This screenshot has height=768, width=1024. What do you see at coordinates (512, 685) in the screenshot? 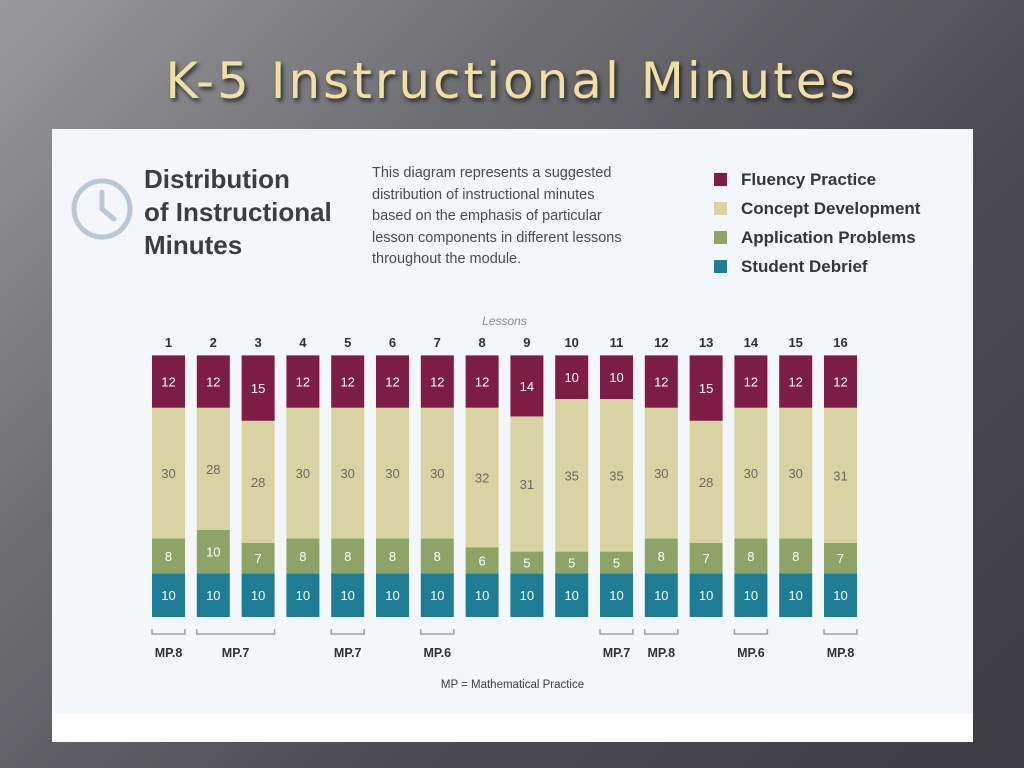
I see `footnote: MP = Mathematical Practice` at bounding box center [512, 685].